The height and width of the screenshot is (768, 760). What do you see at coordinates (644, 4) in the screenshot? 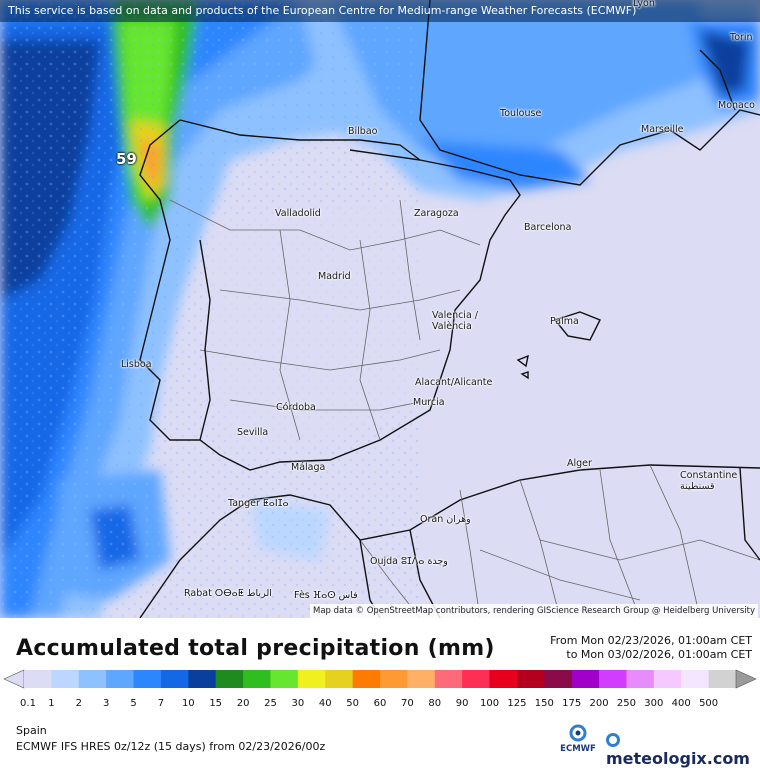
I see `city-label: Lyon` at bounding box center [644, 4].